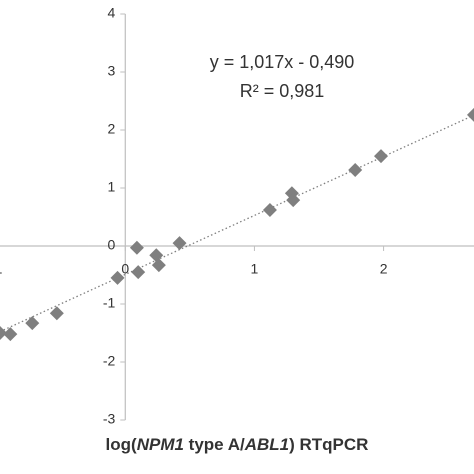 The image size is (474, 474). I want to click on r-squared: R² = 0,981, so click(282, 91).